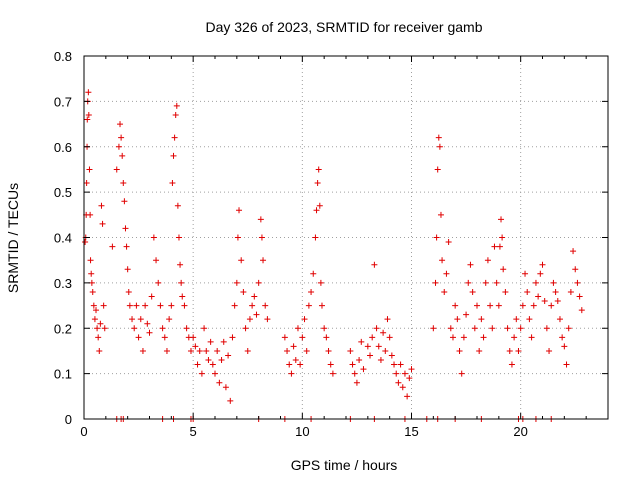 This screenshot has height=480, width=640. What do you see at coordinates (68, 419) in the screenshot?
I see `y-tick-label: 0` at bounding box center [68, 419].